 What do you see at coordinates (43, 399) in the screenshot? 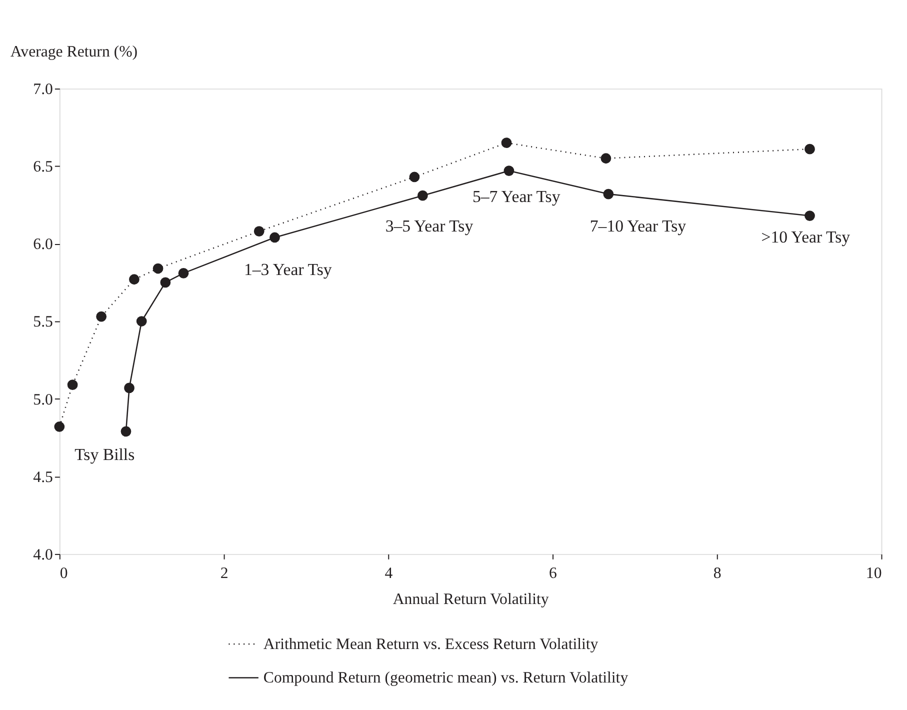
I see `y-tick-label: 5.0` at bounding box center [43, 399].